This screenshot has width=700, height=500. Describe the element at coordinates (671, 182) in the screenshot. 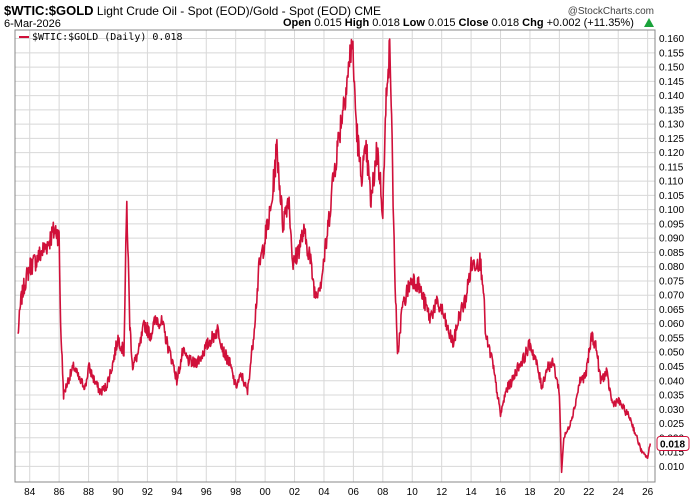

I see `y-tick-label: 0.110` at that location.